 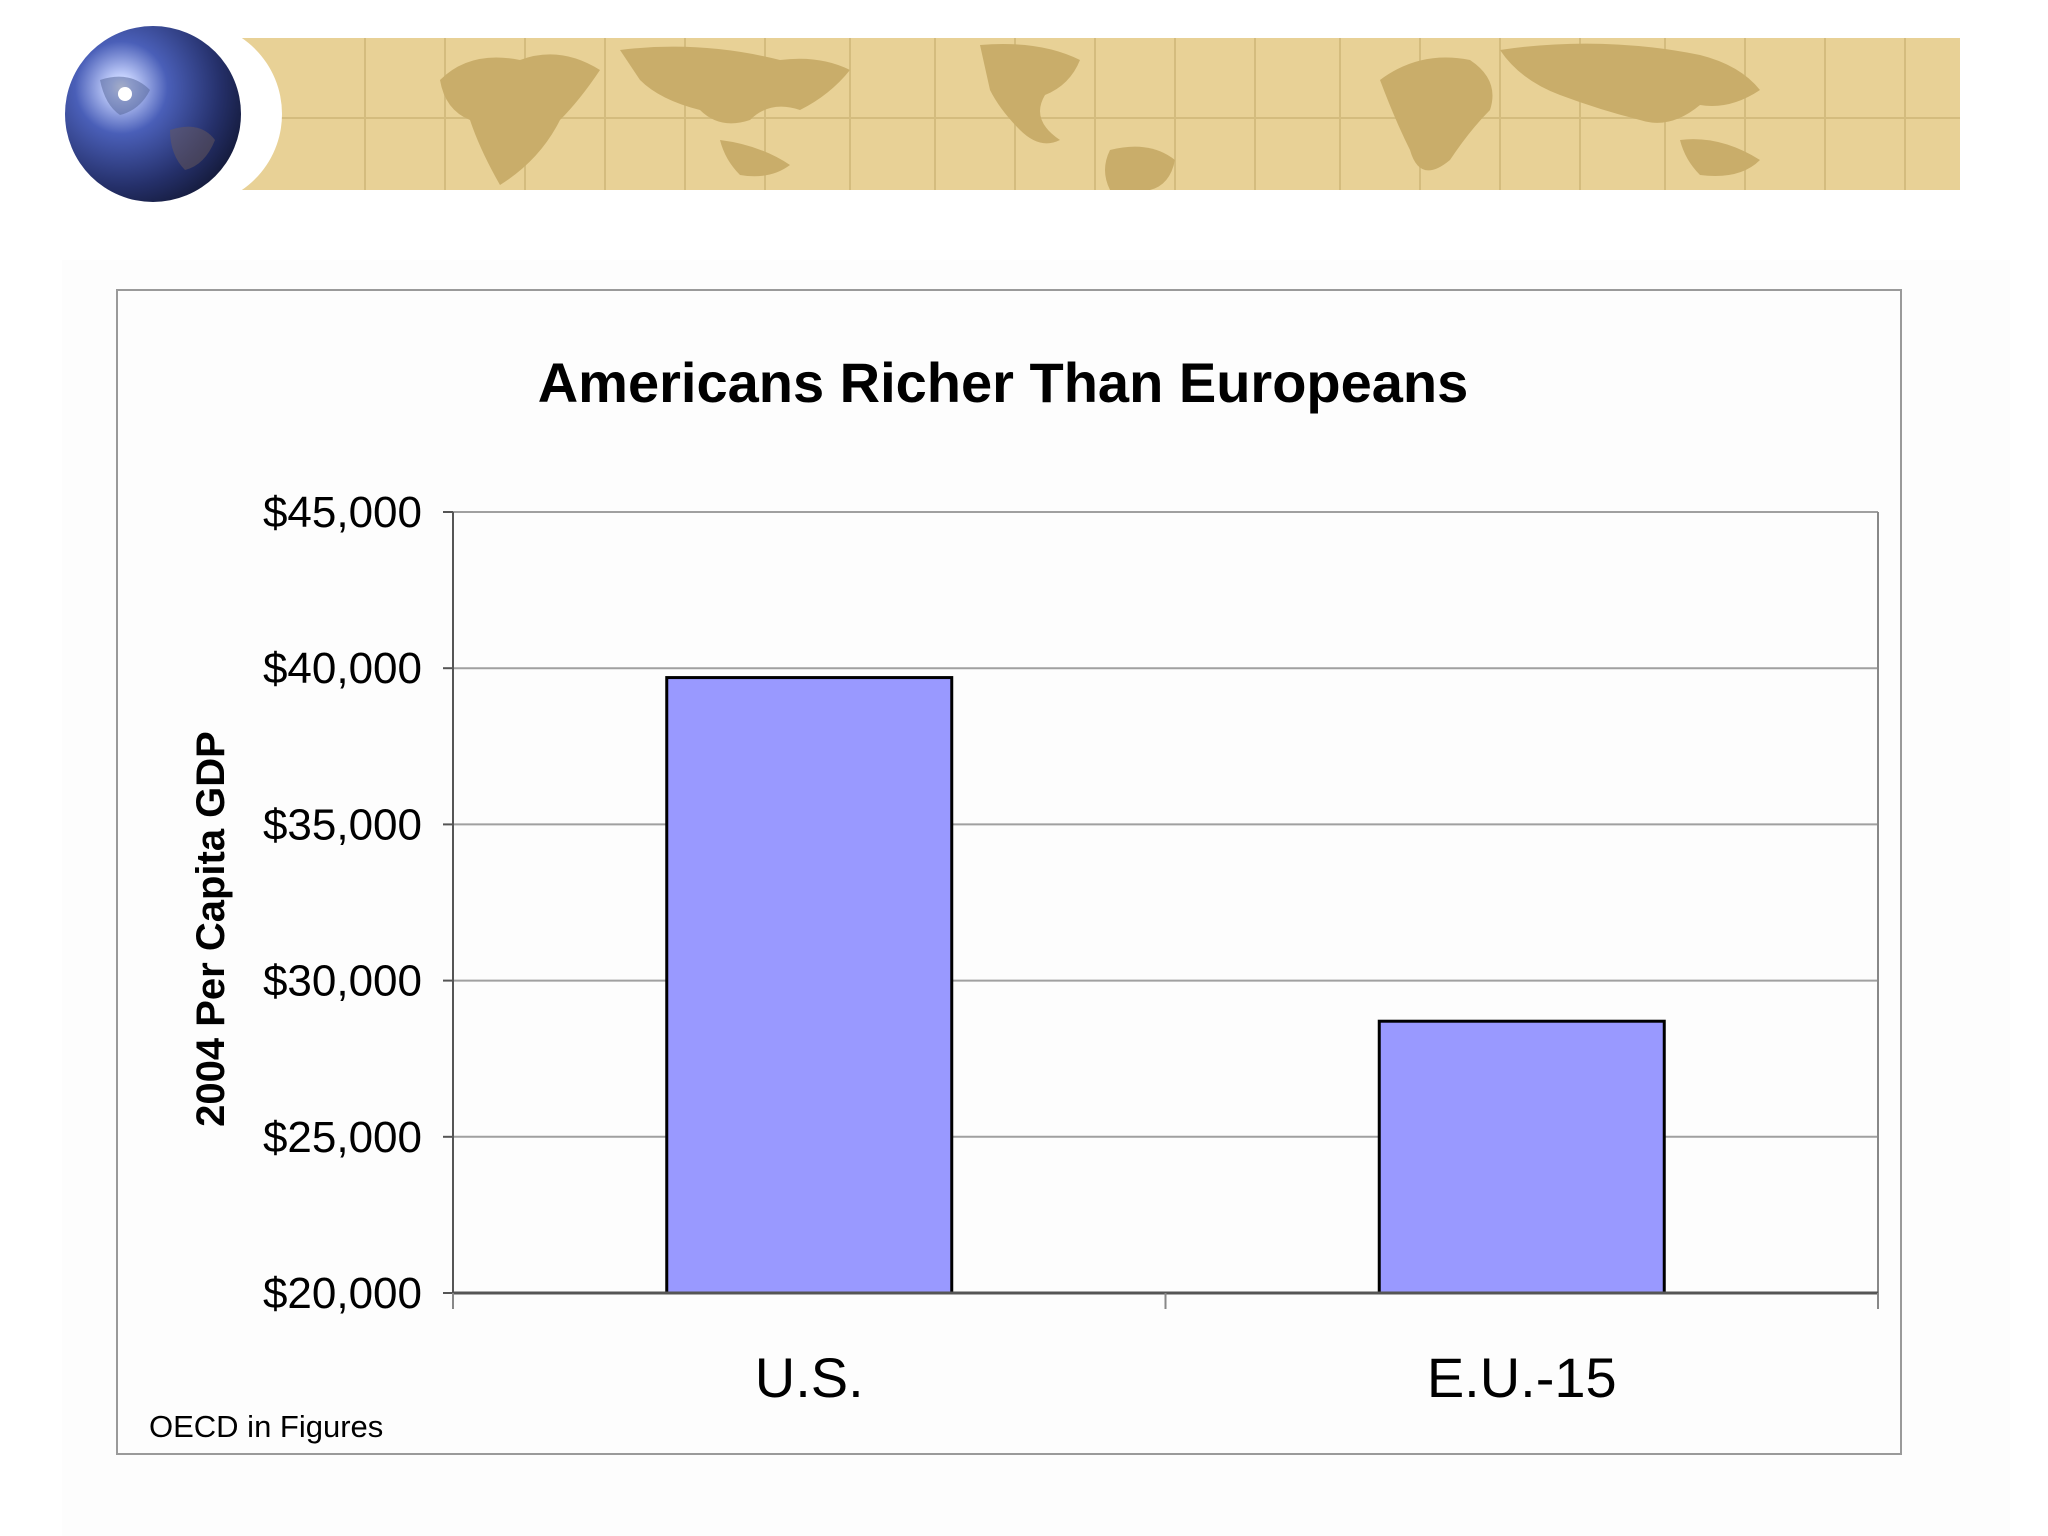 I want to click on continent-shapes, so click(x=1100, y=116).